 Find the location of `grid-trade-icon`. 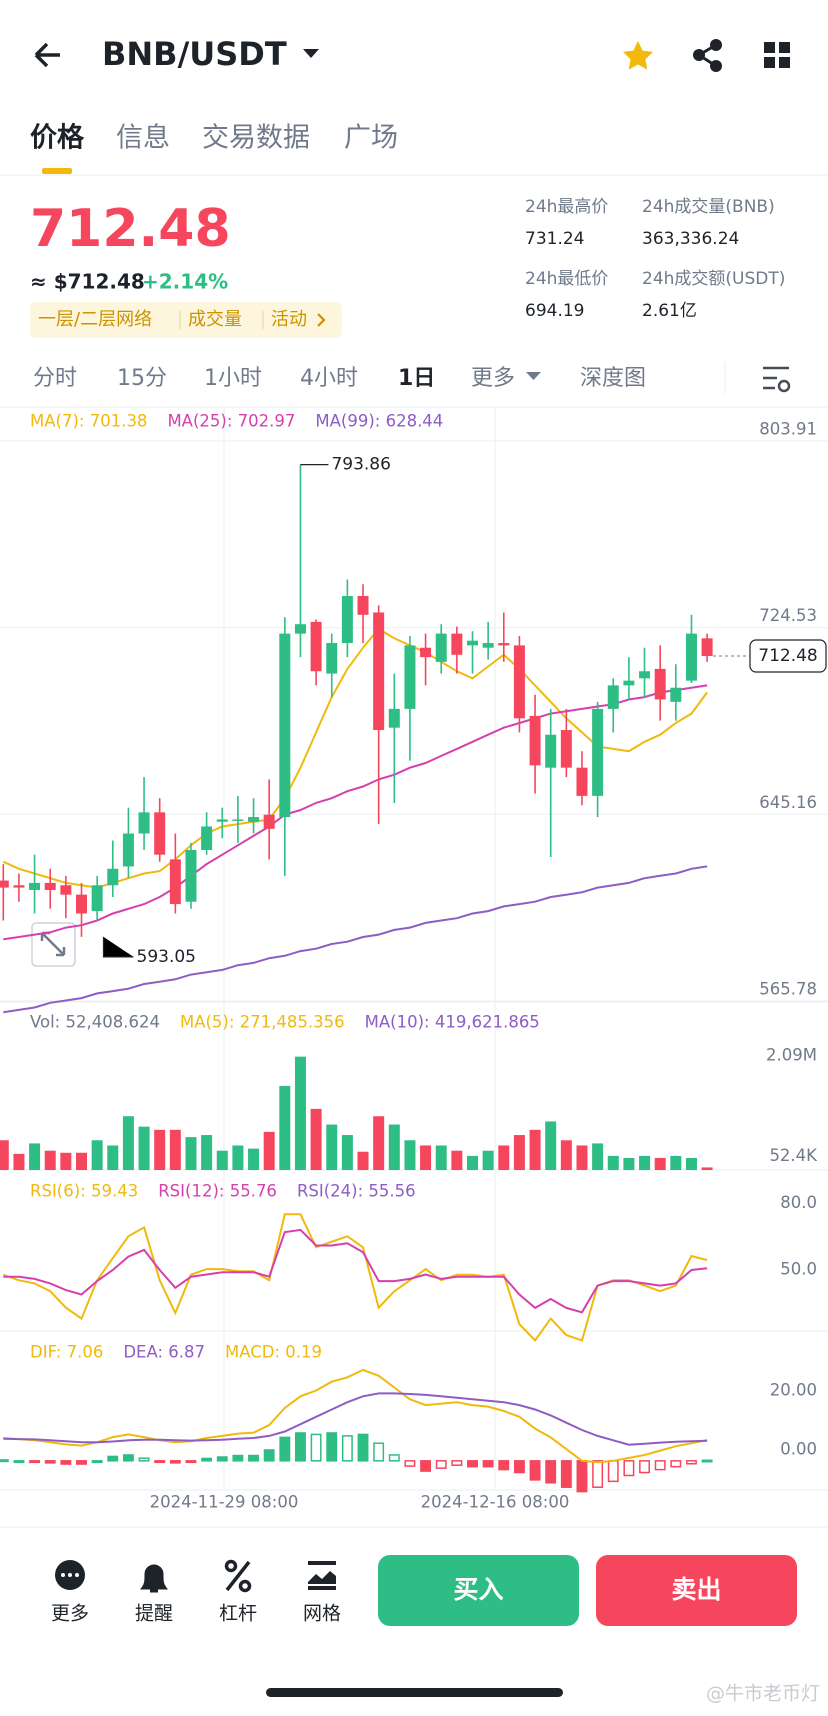

grid-trade-icon is located at coordinates (322, 1575).